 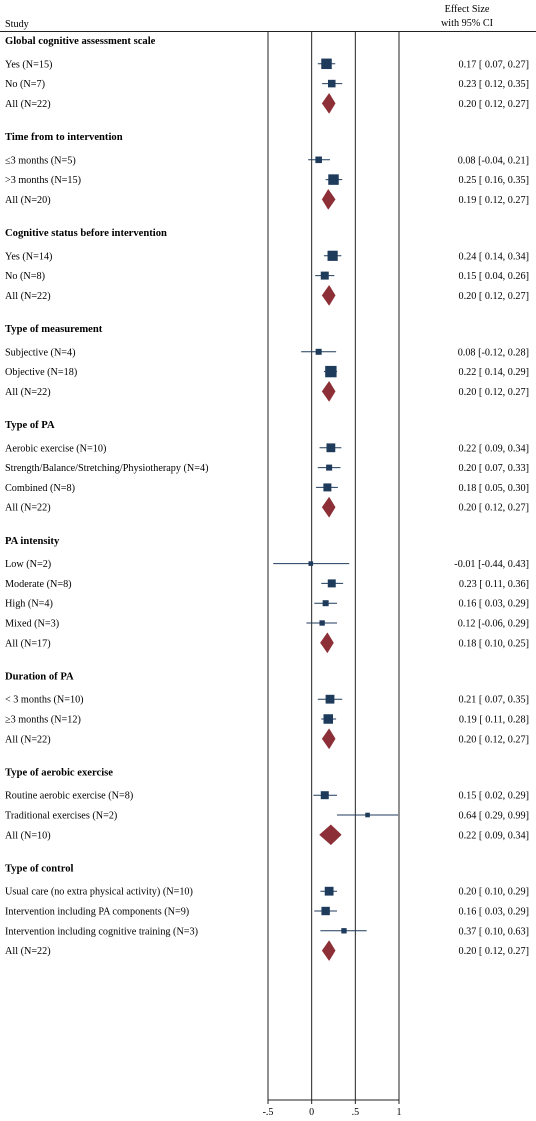 I want to click on subgroup-title: Type of PA, so click(x=30, y=425).